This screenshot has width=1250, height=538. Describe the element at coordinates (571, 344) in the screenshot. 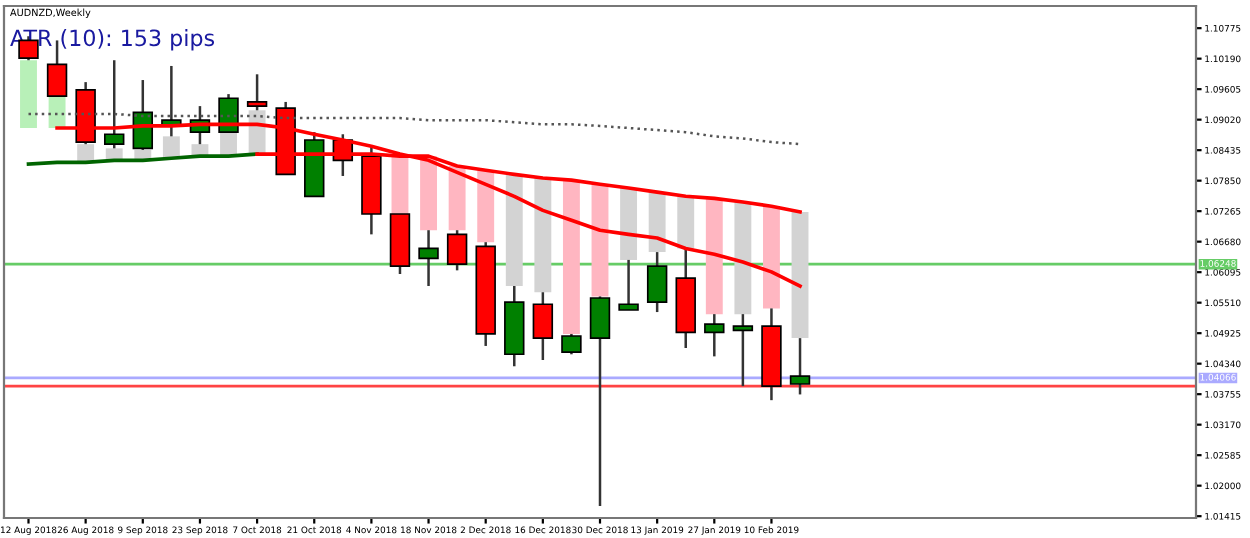

I see `candlestick` at that location.